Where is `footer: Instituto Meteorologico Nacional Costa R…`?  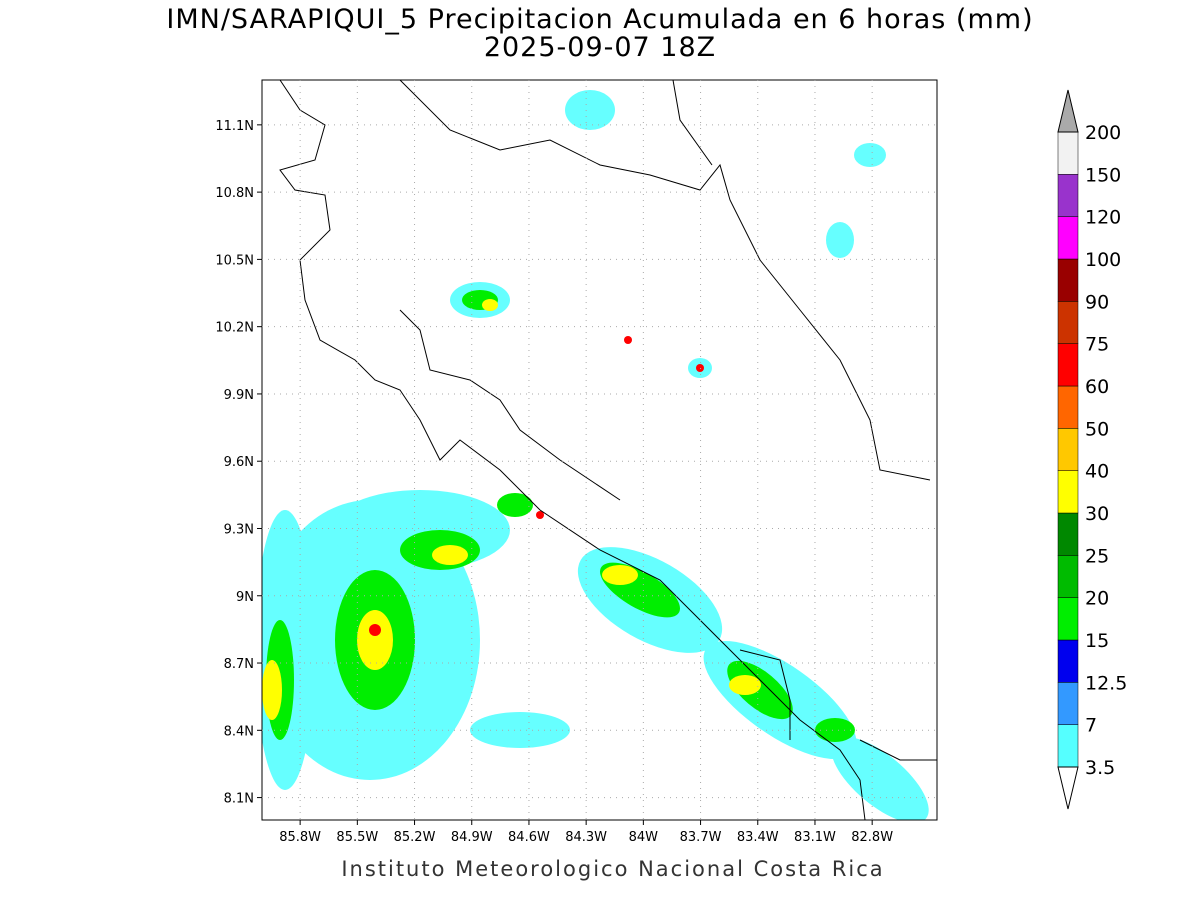 footer: Instituto Meteorologico Nacional Costa R… is located at coordinates (612, 869).